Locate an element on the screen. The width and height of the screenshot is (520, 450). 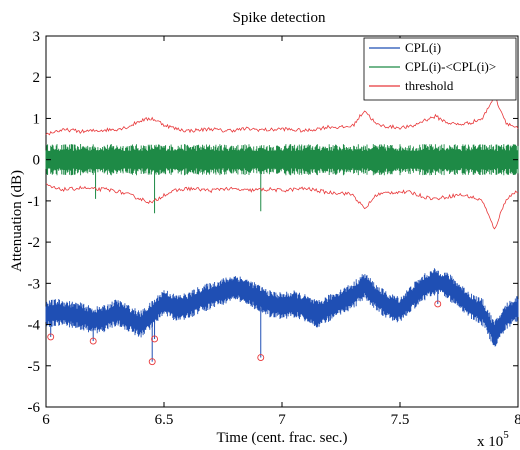
y-tick-label: 0 is located at coordinates (37, 161).